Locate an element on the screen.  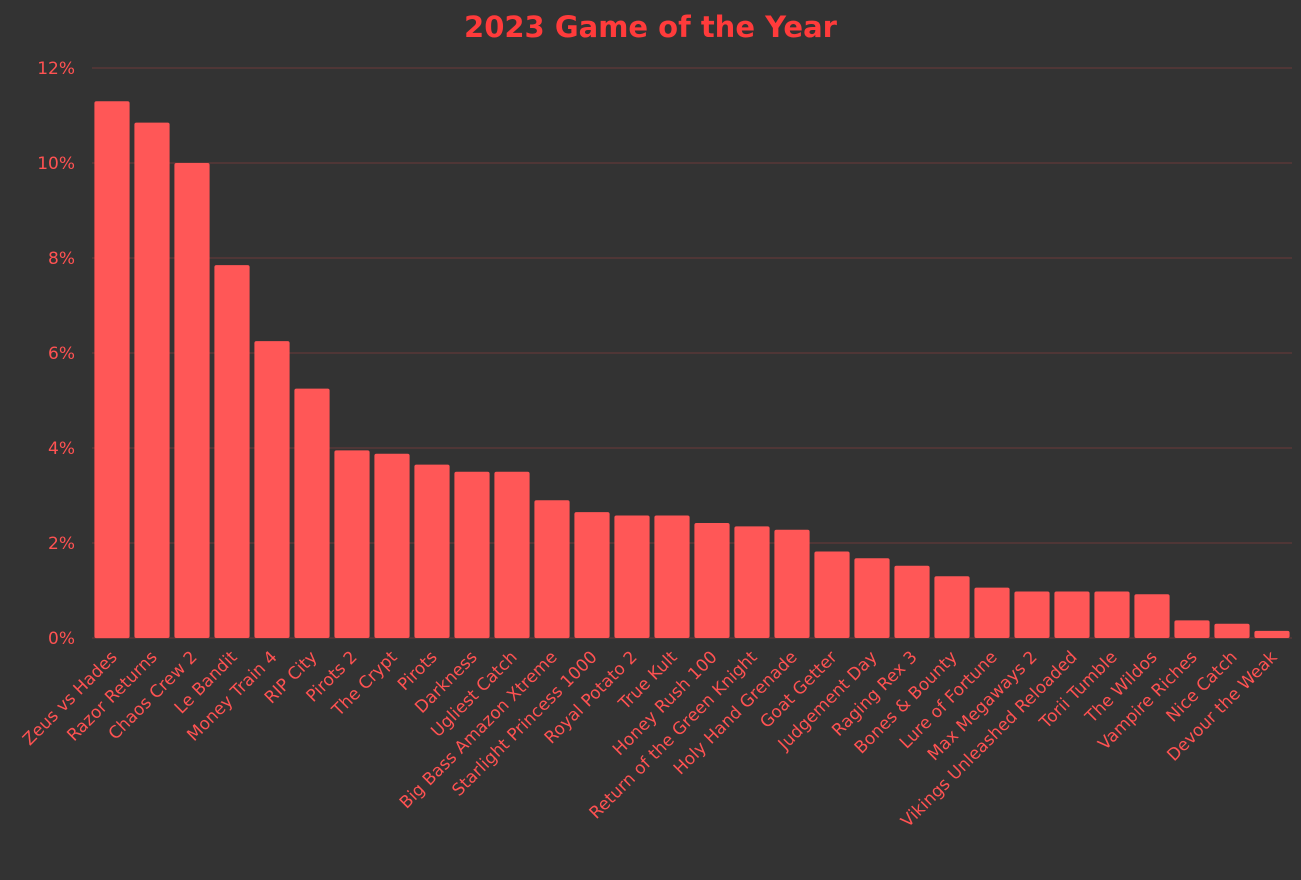
y-tick-label: 8% is located at coordinates (61, 259).